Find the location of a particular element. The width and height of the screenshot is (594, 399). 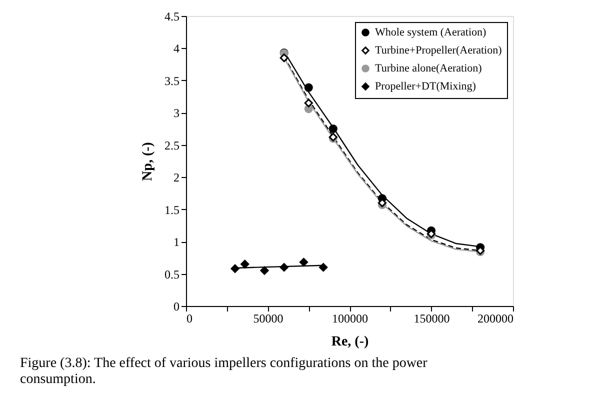

x-tick-label: 200000 is located at coordinates (496, 319).